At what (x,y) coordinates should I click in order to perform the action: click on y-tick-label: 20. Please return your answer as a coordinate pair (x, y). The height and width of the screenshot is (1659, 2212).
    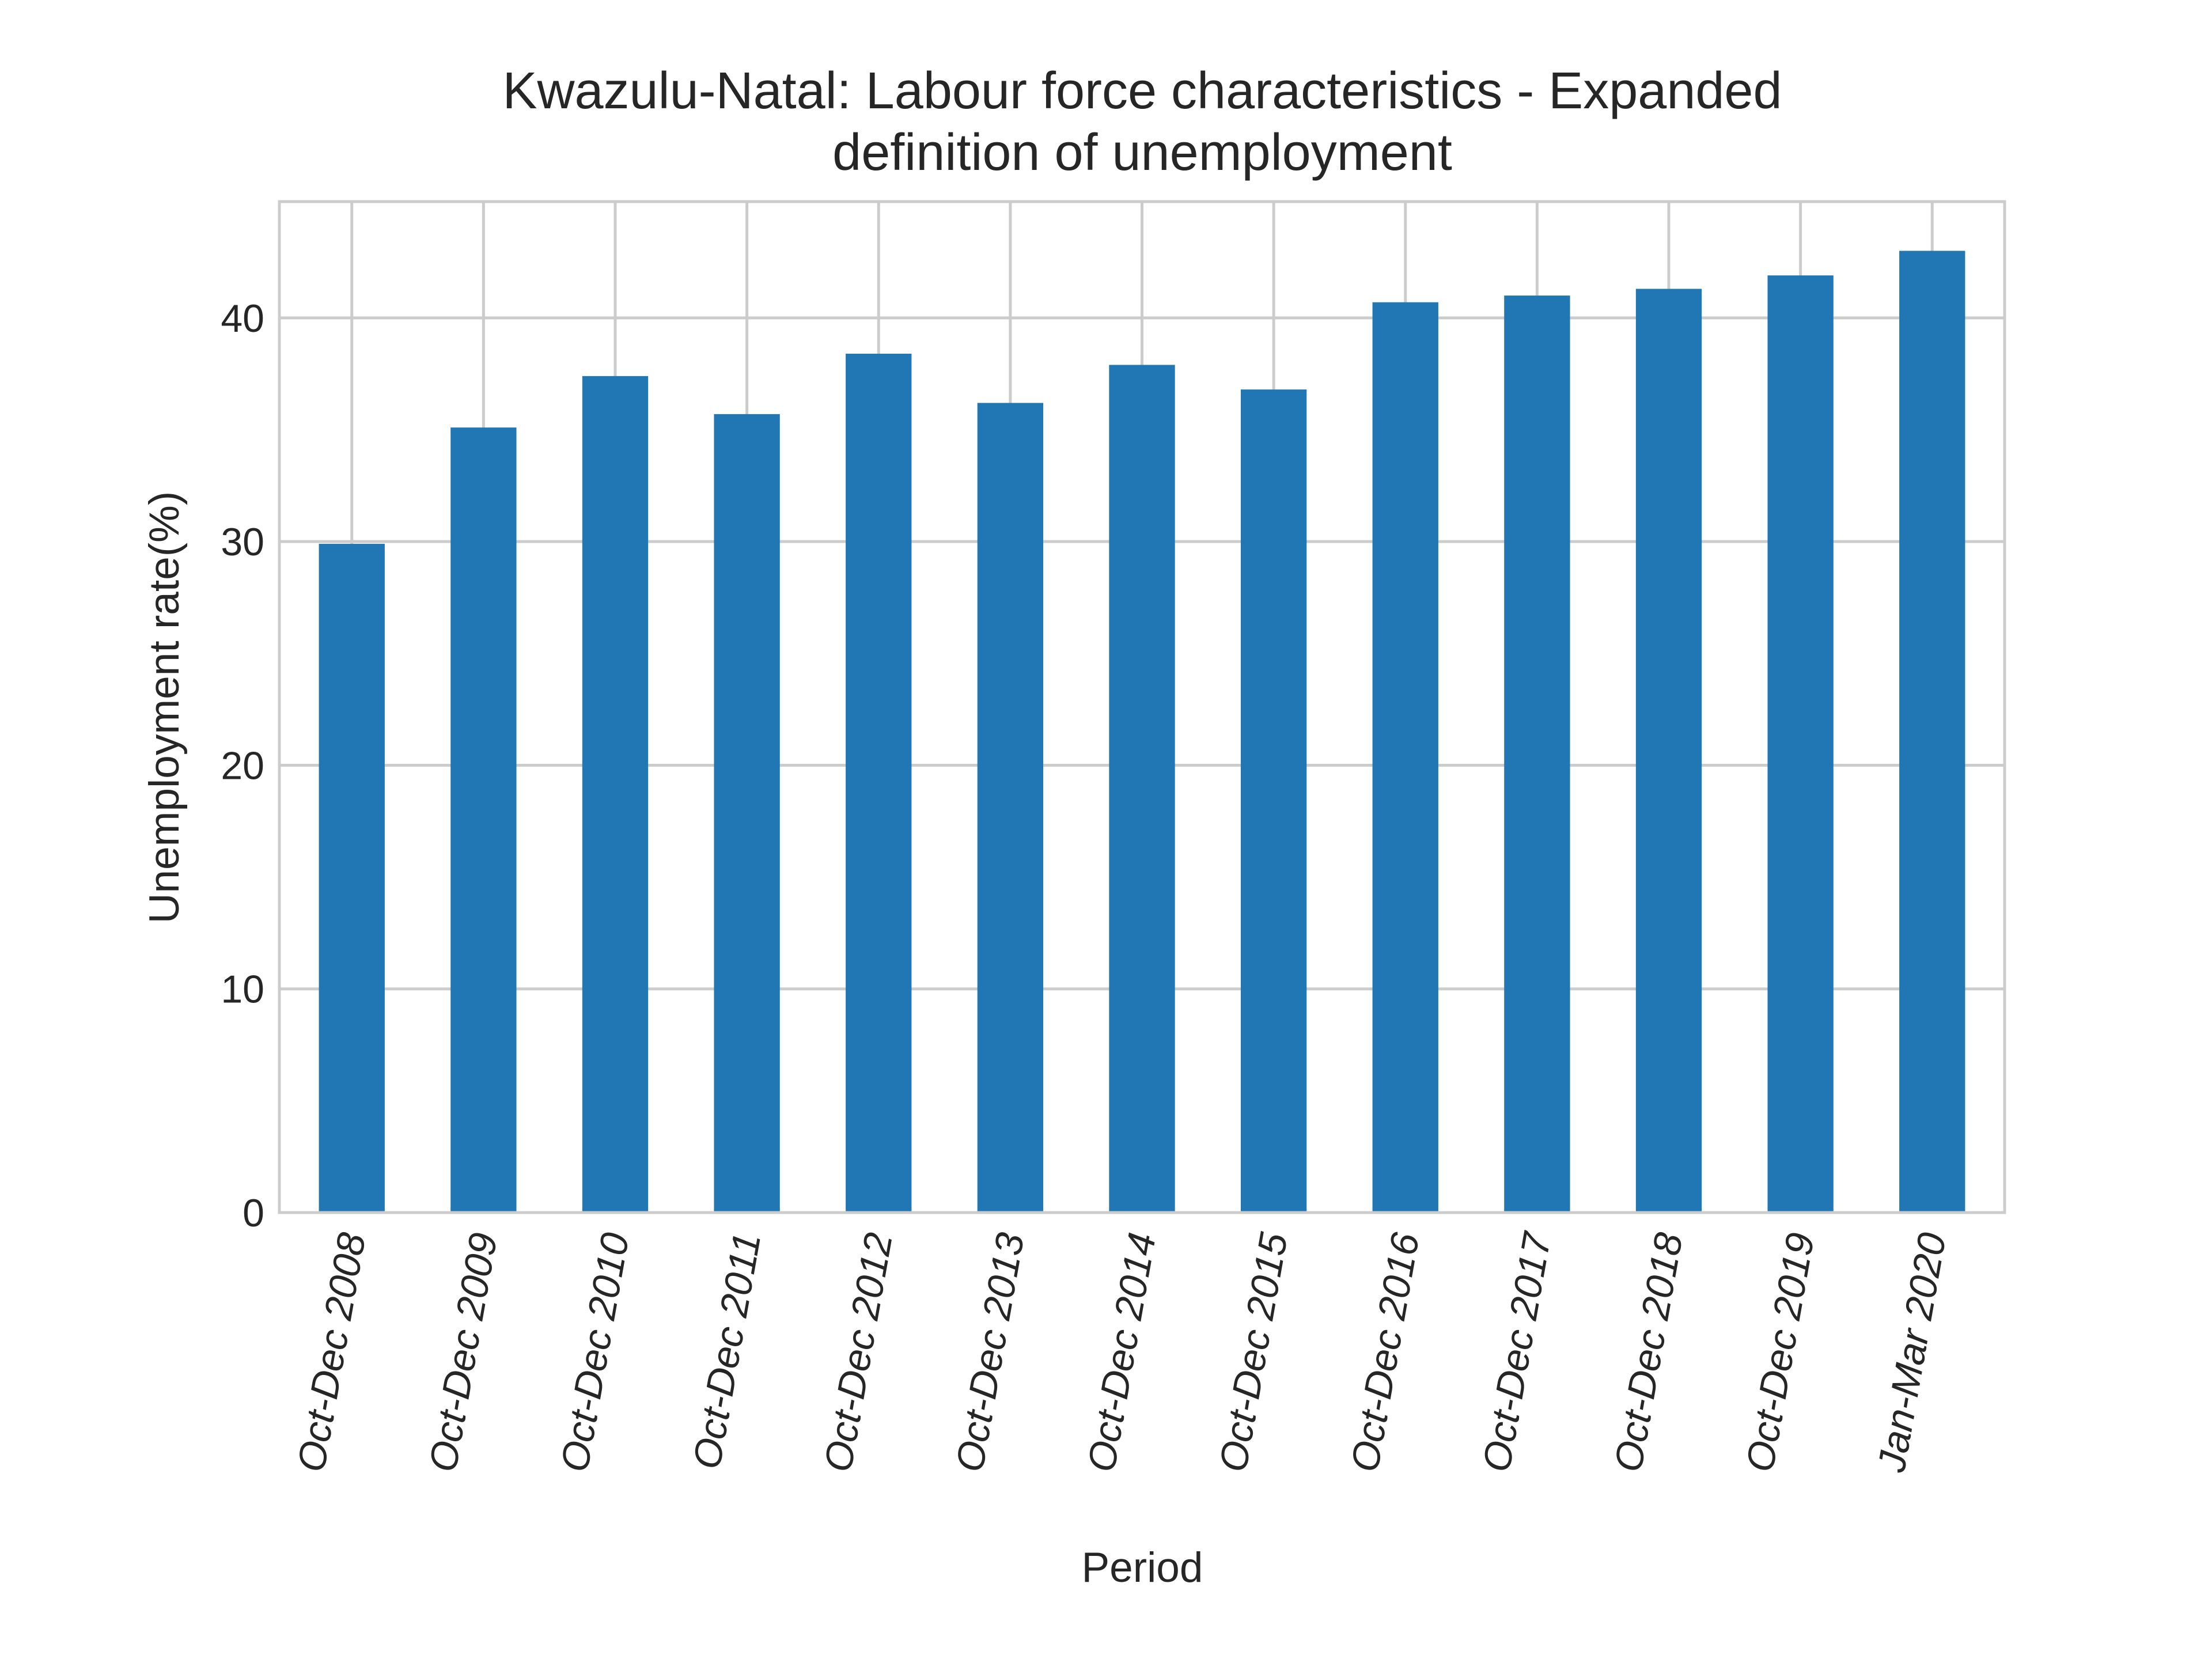
    Looking at the image, I should click on (242, 765).